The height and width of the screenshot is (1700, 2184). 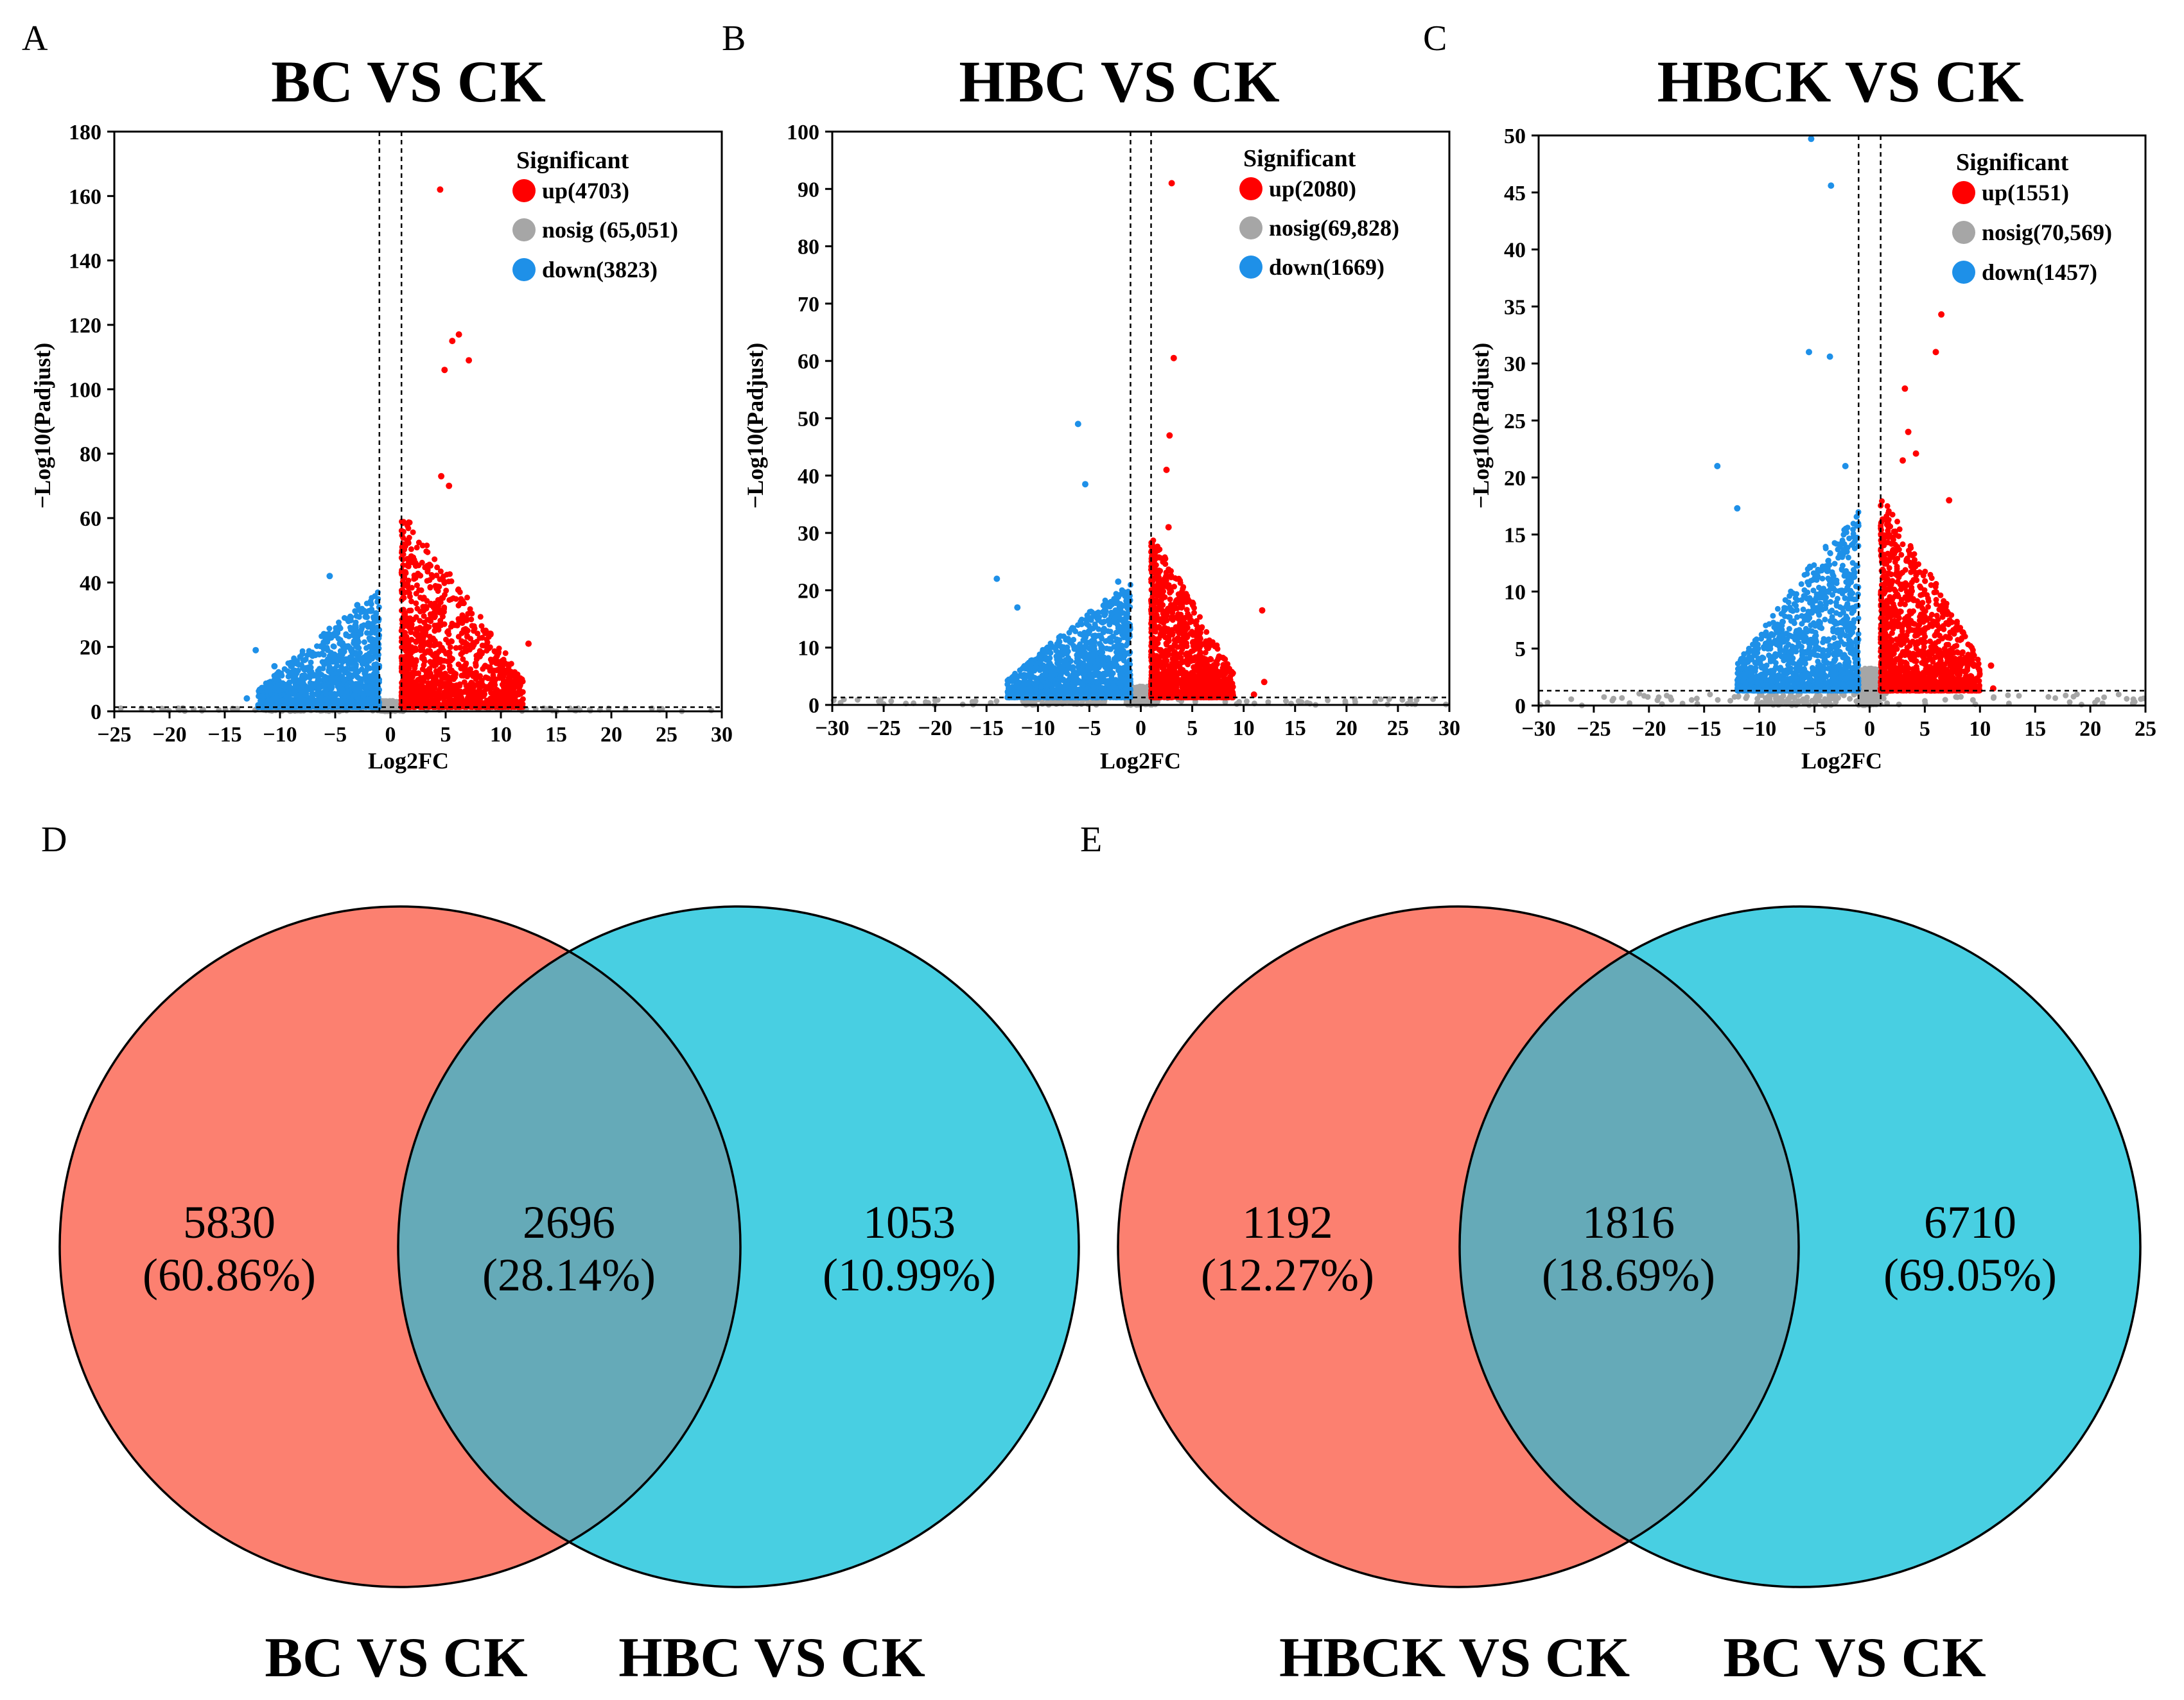 I want to click on legend-nosig-label: nosig (65,051), so click(x=610, y=230).